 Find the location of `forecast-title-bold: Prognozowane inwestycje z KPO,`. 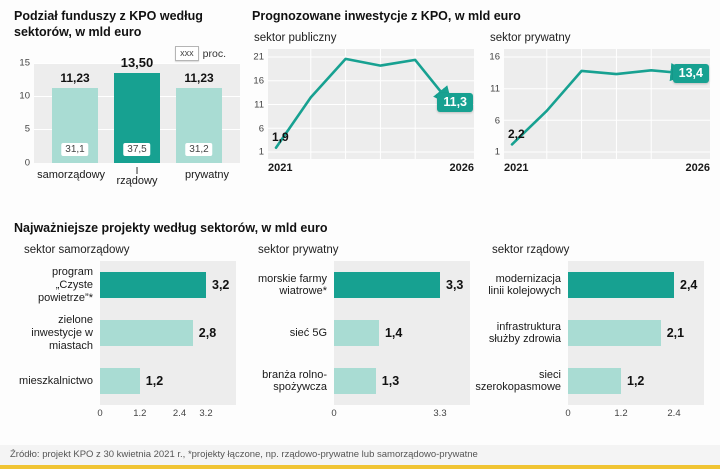

forecast-title-bold: Prognozowane inwestycje z KPO, is located at coordinates (352, 16).